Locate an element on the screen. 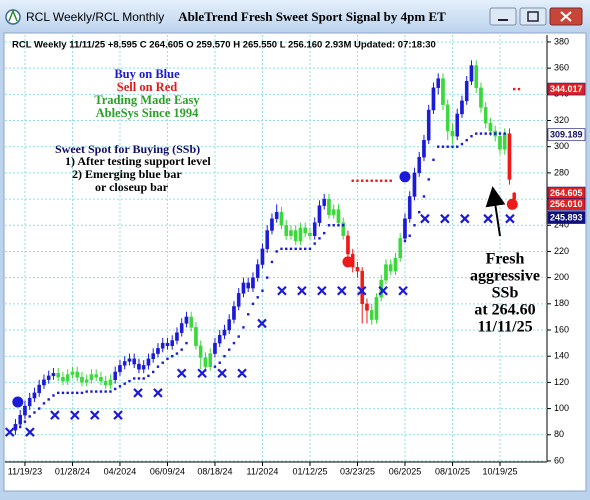  x-tick-label: 06/09/24 is located at coordinates (167, 471).